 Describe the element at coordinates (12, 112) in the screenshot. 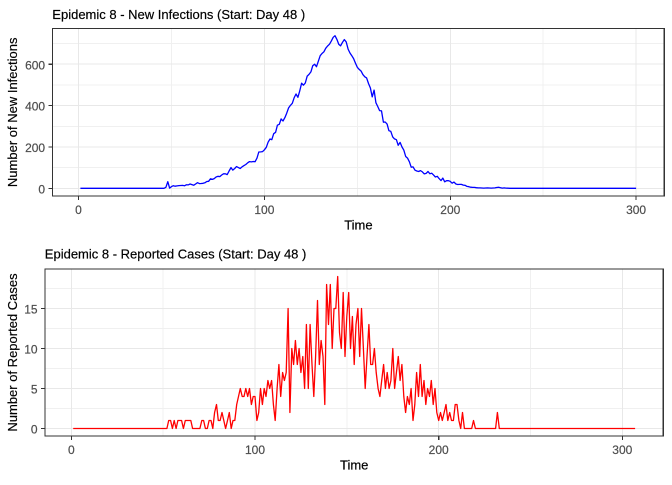

I see `svg-text: Number of New Infections` at that location.